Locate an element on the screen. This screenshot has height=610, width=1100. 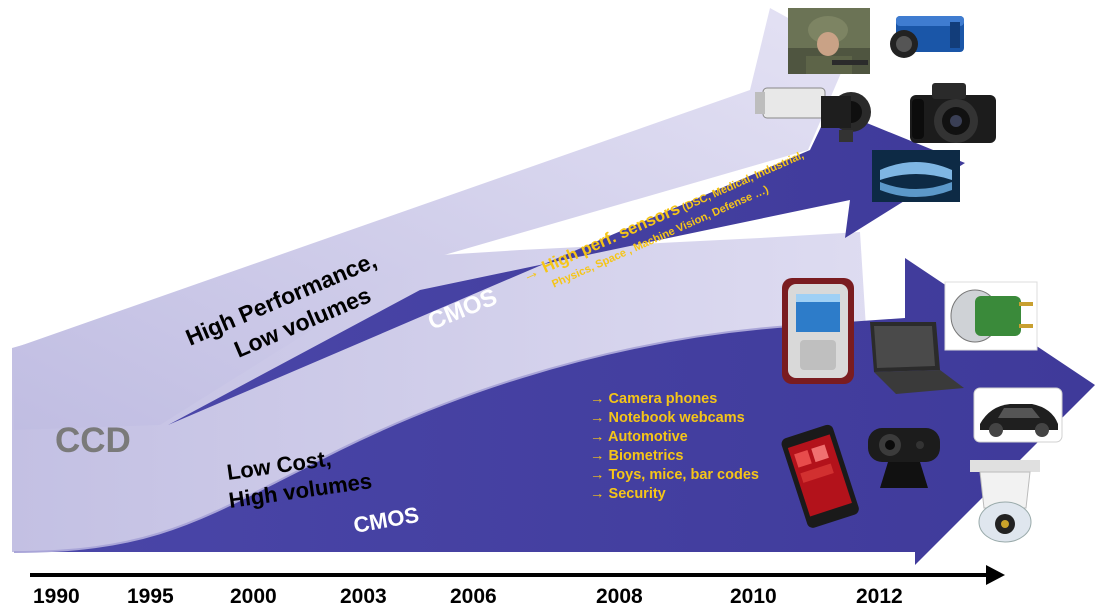
application-item: → Automotive is located at coordinates (639, 437).